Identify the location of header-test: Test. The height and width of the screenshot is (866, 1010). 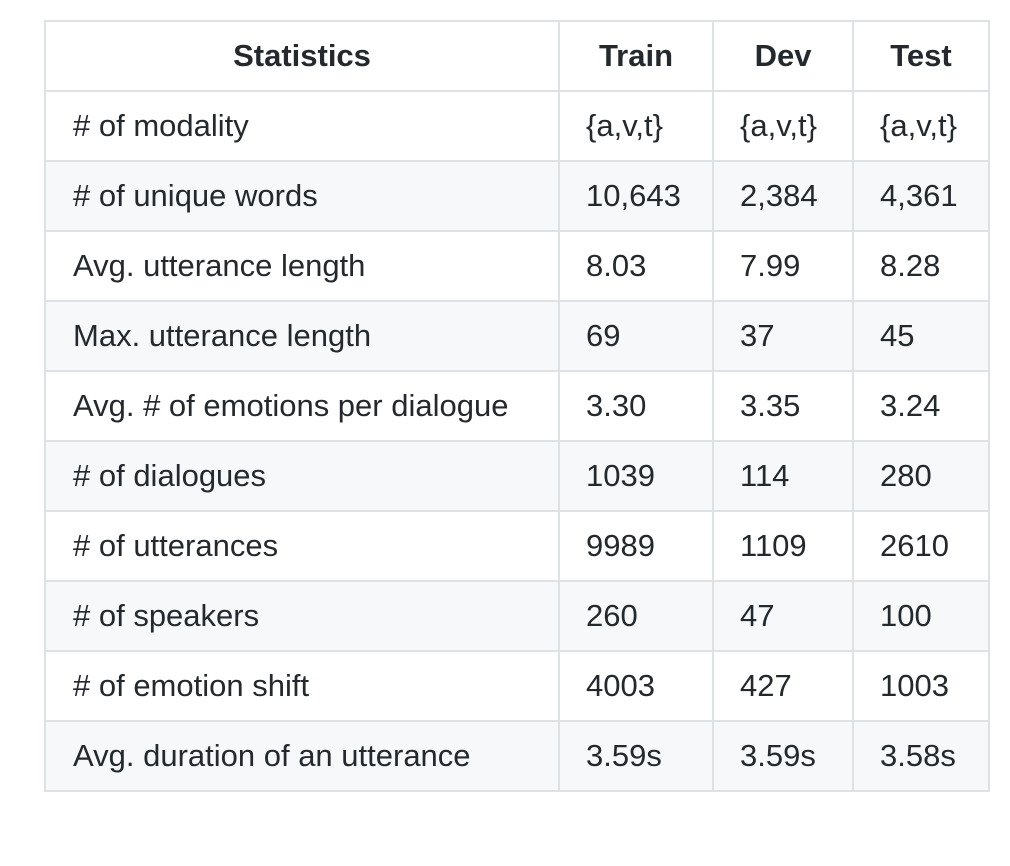
(921, 56).